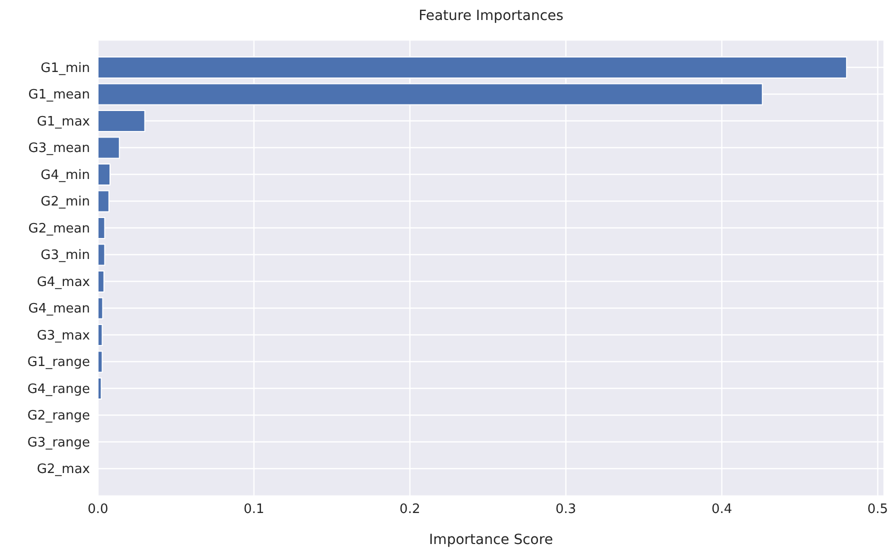  What do you see at coordinates (491, 16) in the screenshot?
I see `chart-title: Feature Importances` at bounding box center [491, 16].